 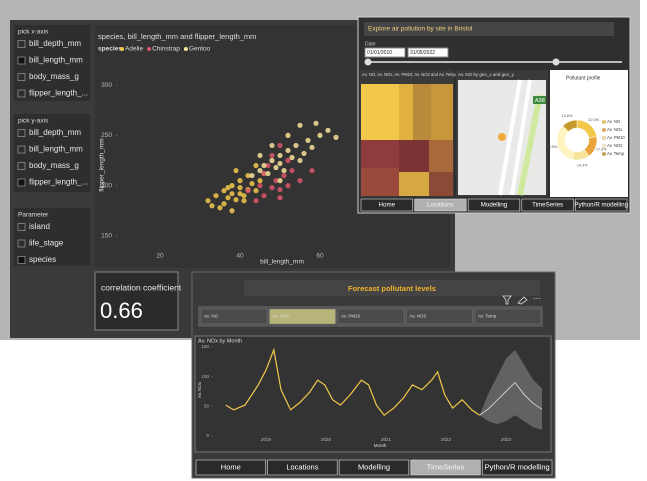 What do you see at coordinates (240, 256) in the screenshot?
I see `x-tick-label: 40` at bounding box center [240, 256].